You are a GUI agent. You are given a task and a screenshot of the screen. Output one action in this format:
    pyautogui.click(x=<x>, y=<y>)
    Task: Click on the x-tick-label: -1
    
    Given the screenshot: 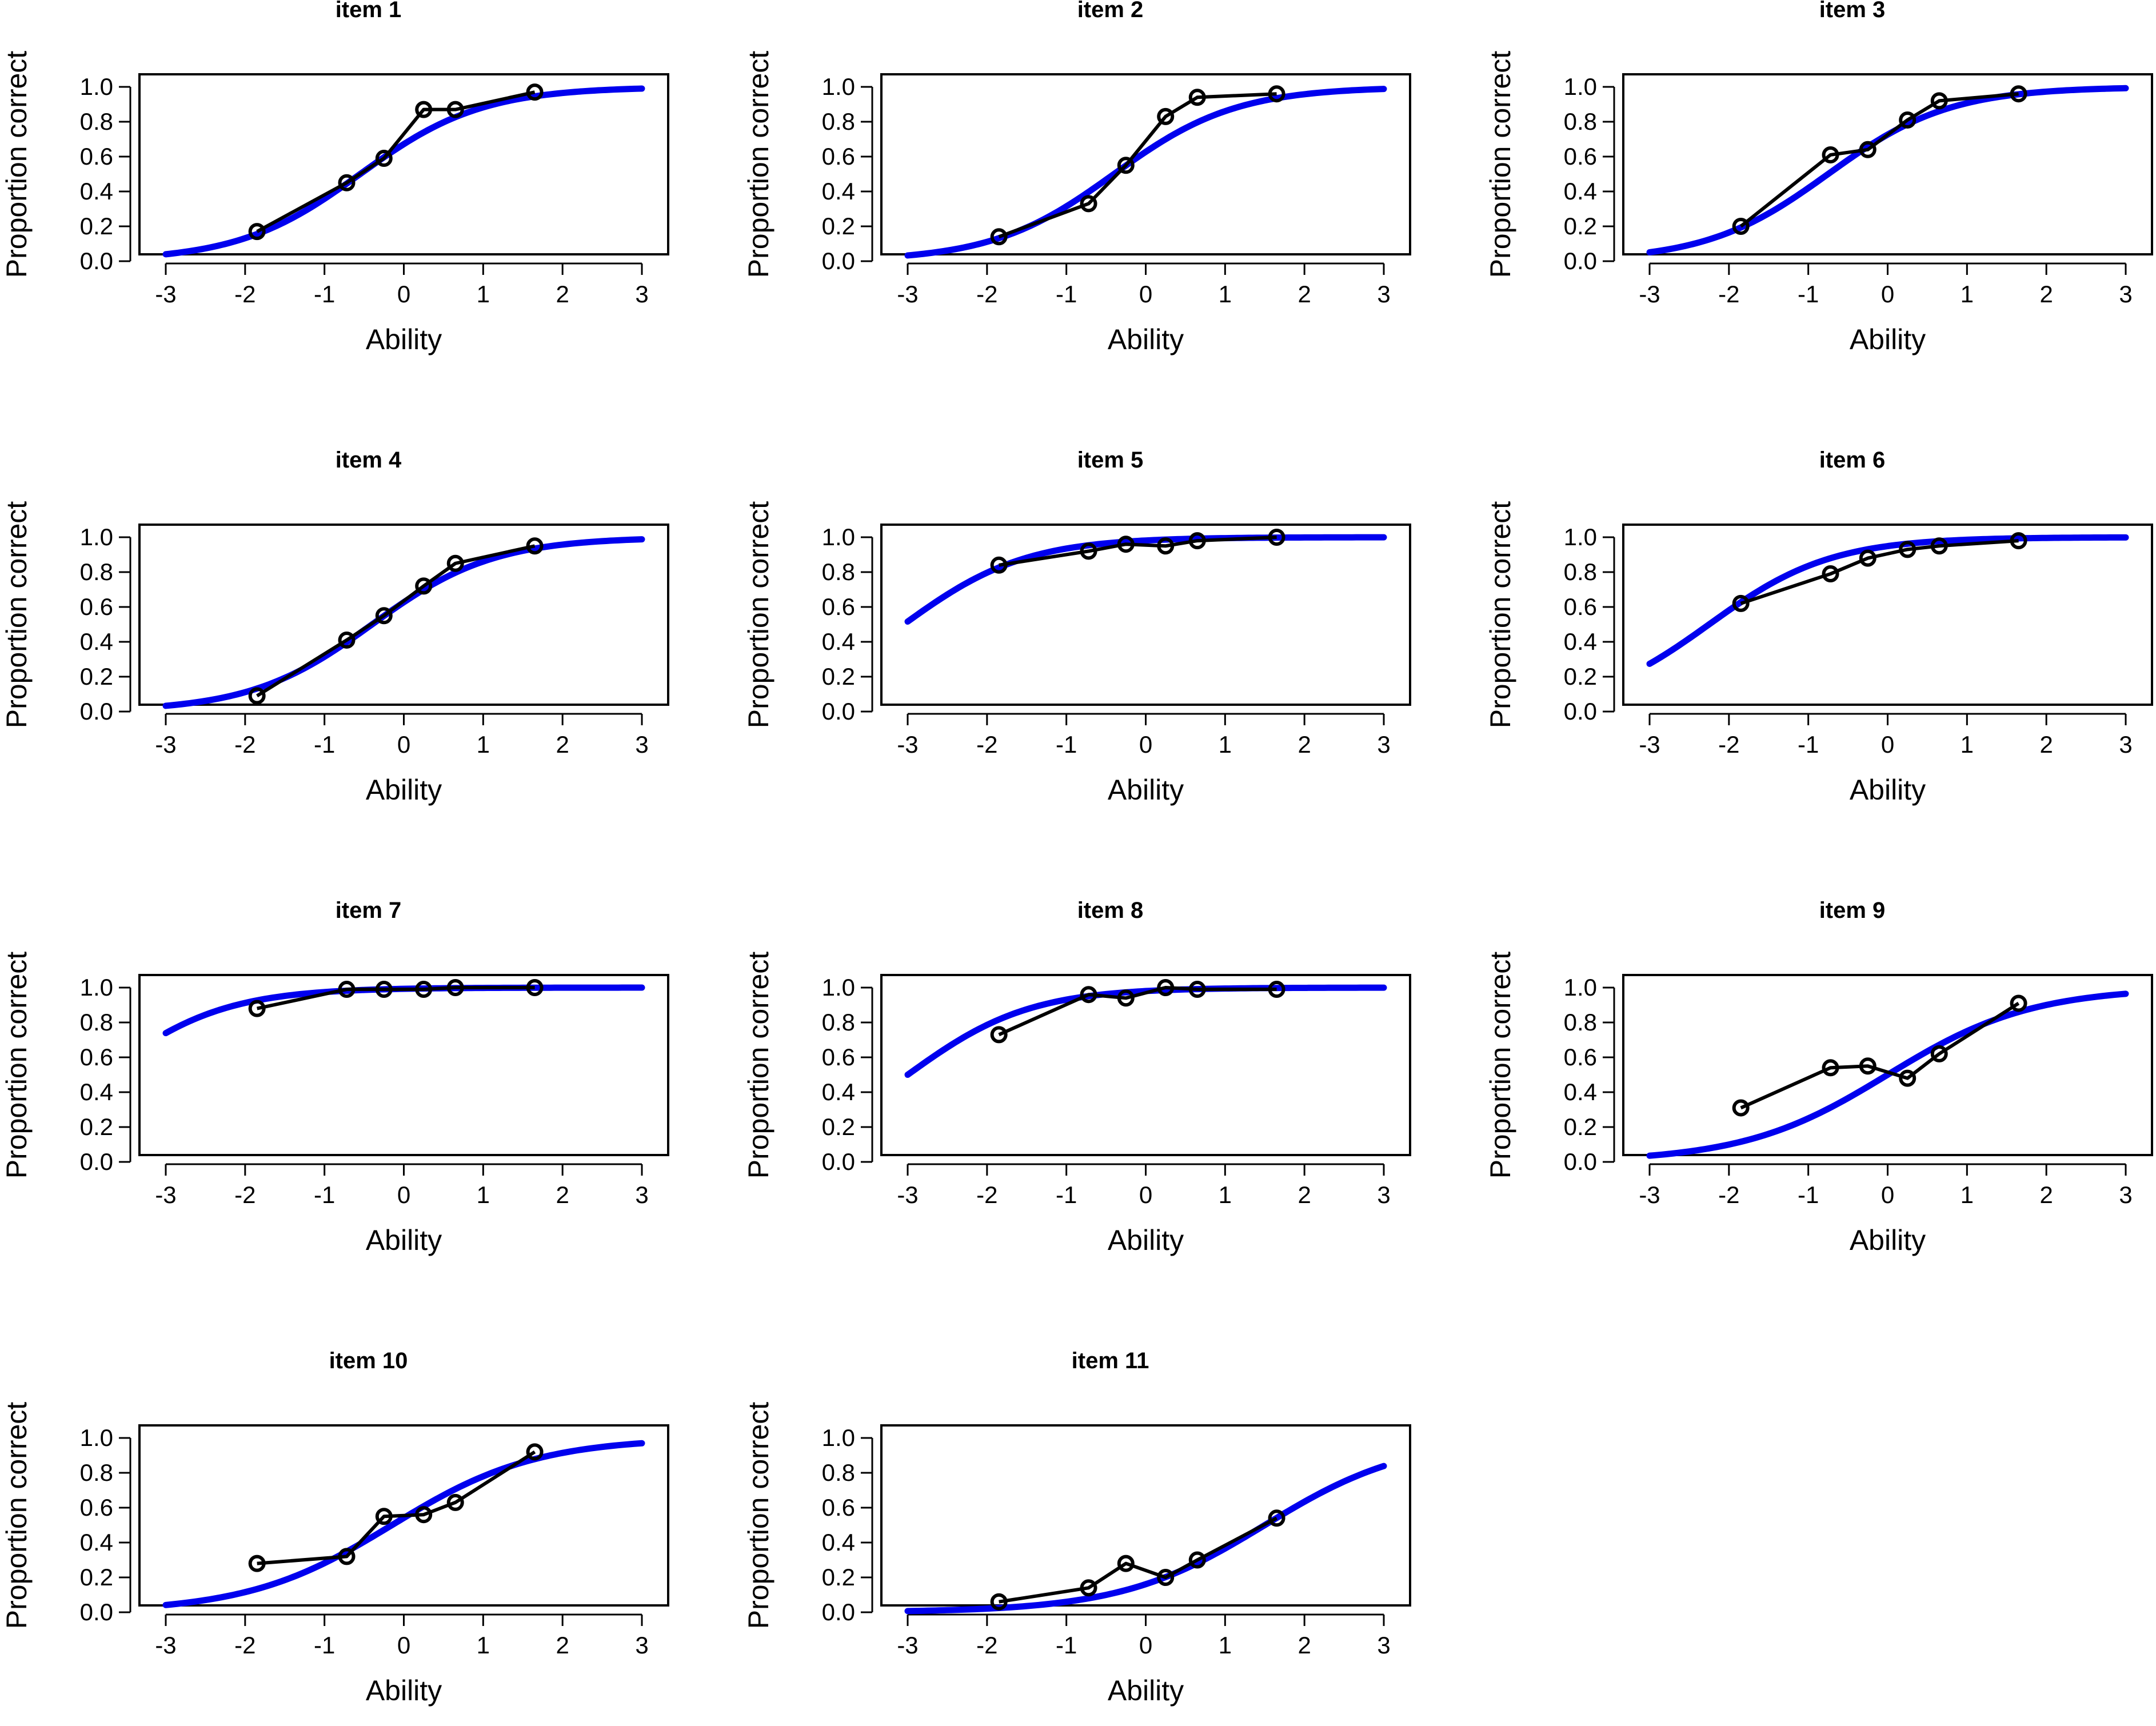 What is the action you would take?
    pyautogui.click(x=1808, y=744)
    